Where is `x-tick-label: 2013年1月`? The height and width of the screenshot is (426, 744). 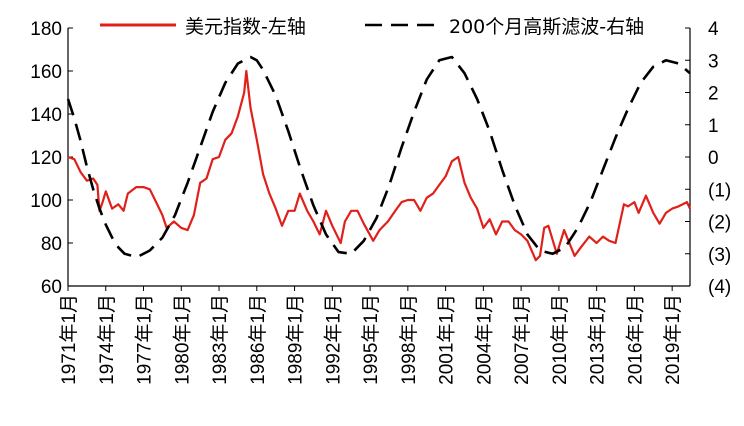 x-tick-label: 2013年1月 is located at coordinates (598, 339).